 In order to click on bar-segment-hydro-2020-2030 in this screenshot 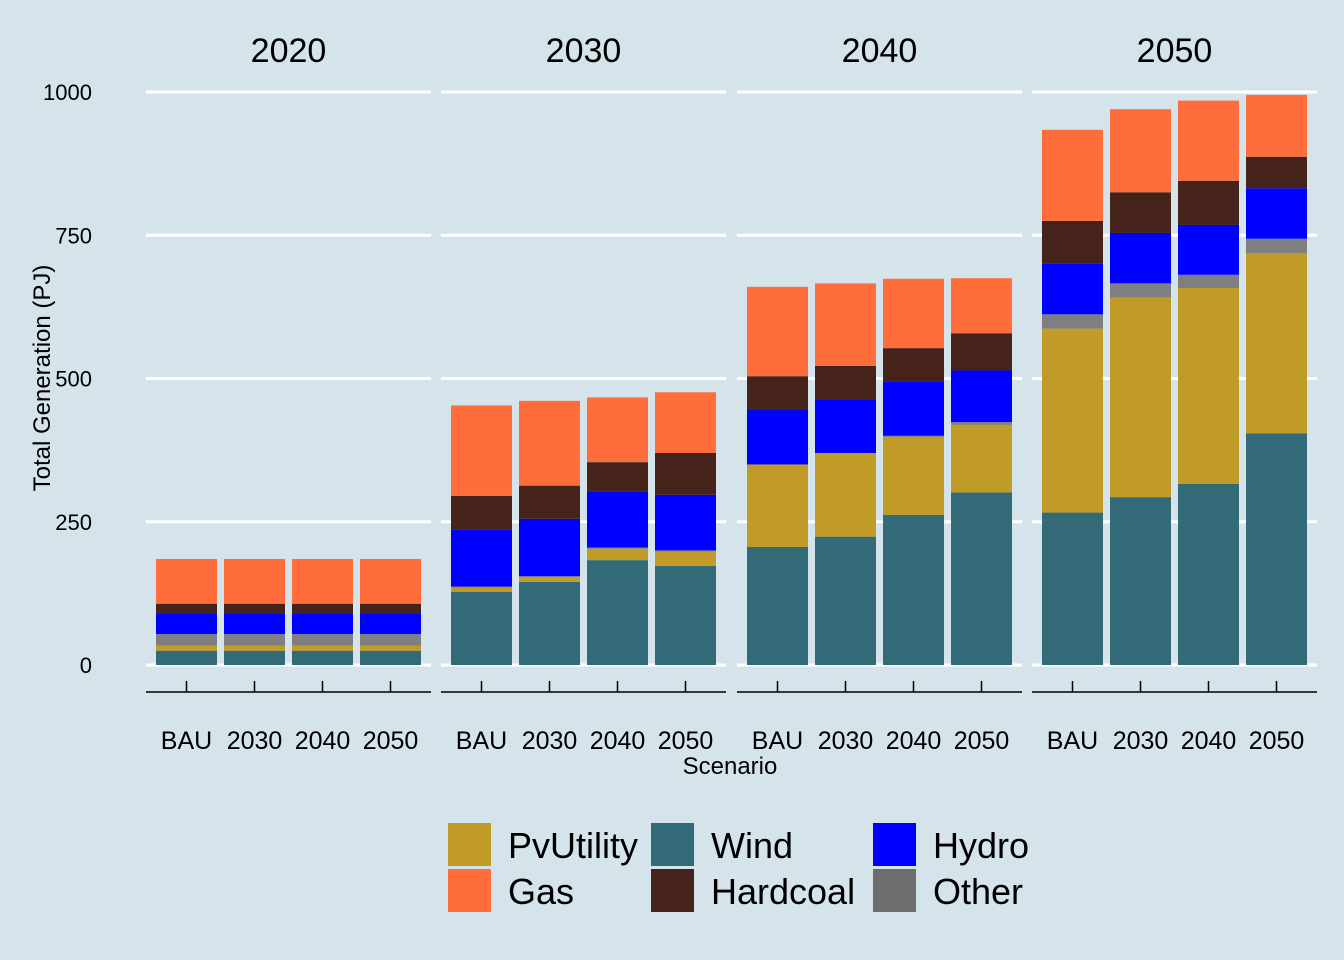, I will do `click(254, 624)`.